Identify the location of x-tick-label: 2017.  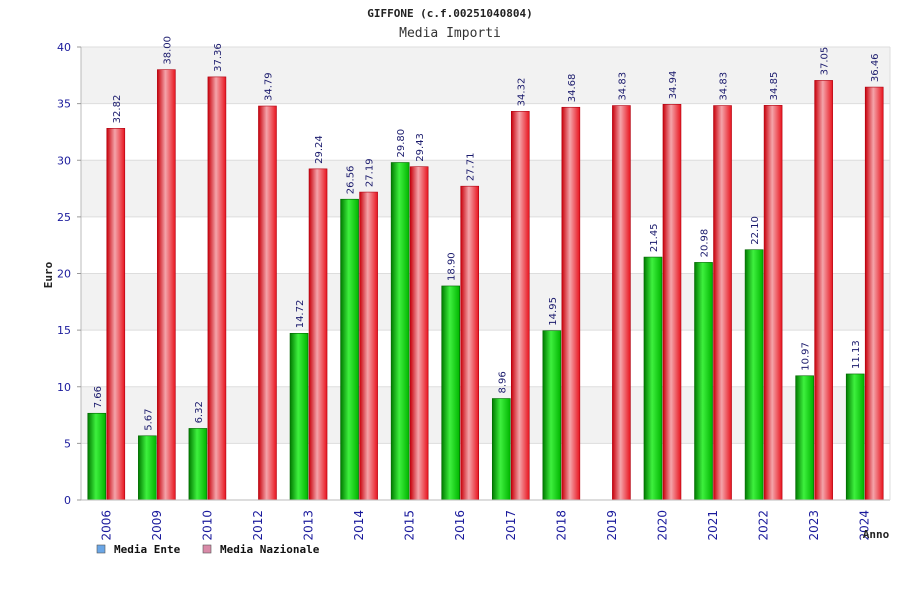
(511, 525).